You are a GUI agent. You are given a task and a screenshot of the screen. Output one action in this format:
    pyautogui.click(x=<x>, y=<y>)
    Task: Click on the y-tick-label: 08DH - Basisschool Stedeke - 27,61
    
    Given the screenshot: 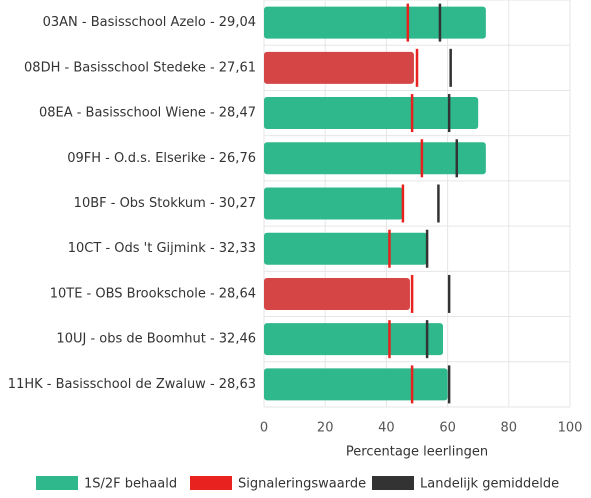 What is the action you would take?
    pyautogui.click(x=140, y=67)
    